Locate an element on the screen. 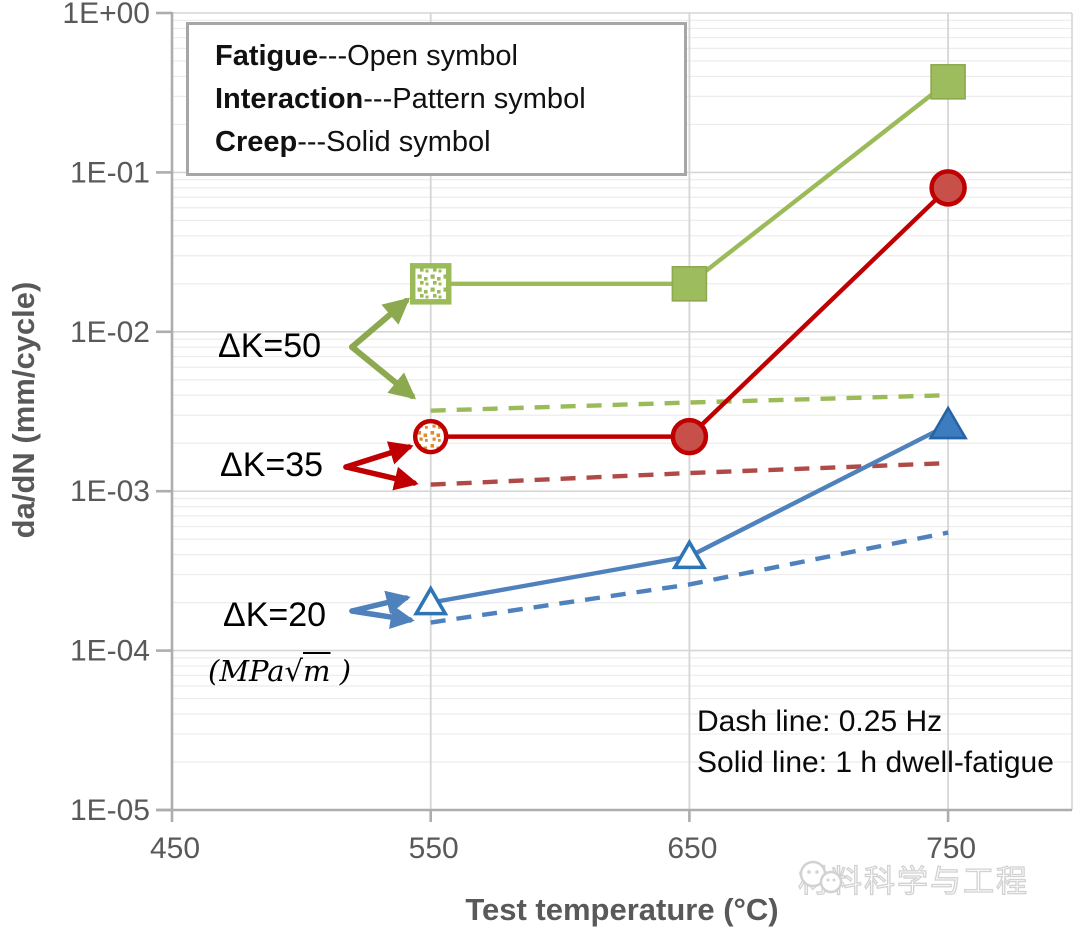  x-tick-label: 650 is located at coordinates (692, 848).